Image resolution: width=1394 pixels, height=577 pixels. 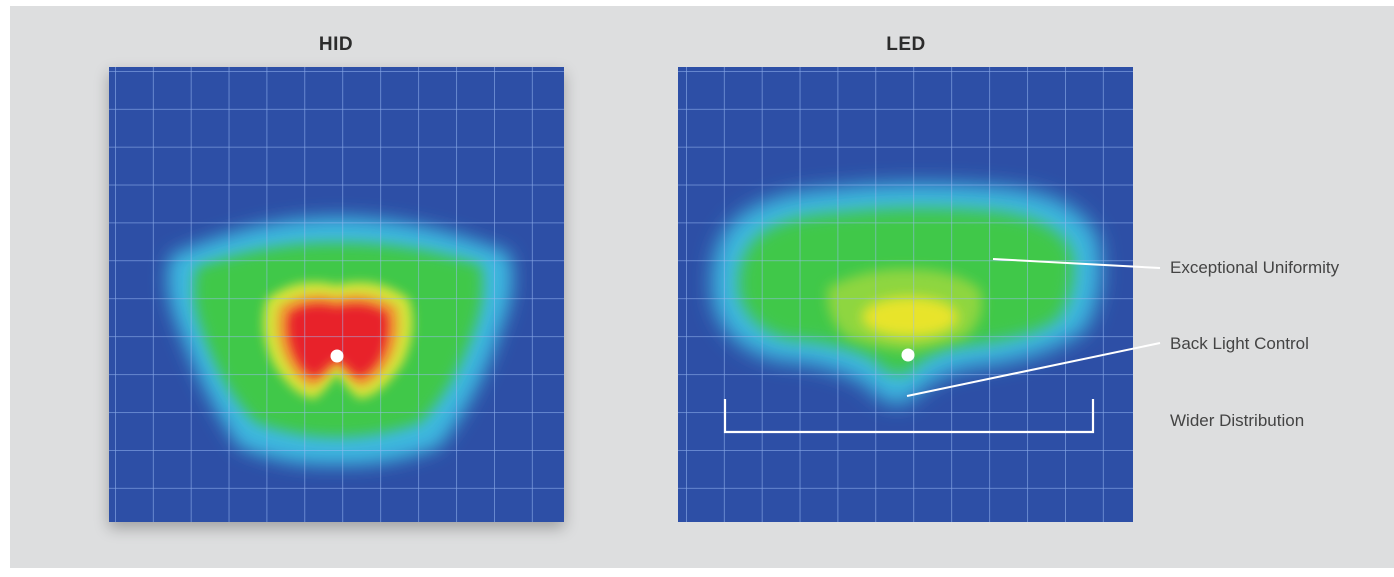 What do you see at coordinates (906, 44) in the screenshot?
I see `led-title: LED` at bounding box center [906, 44].